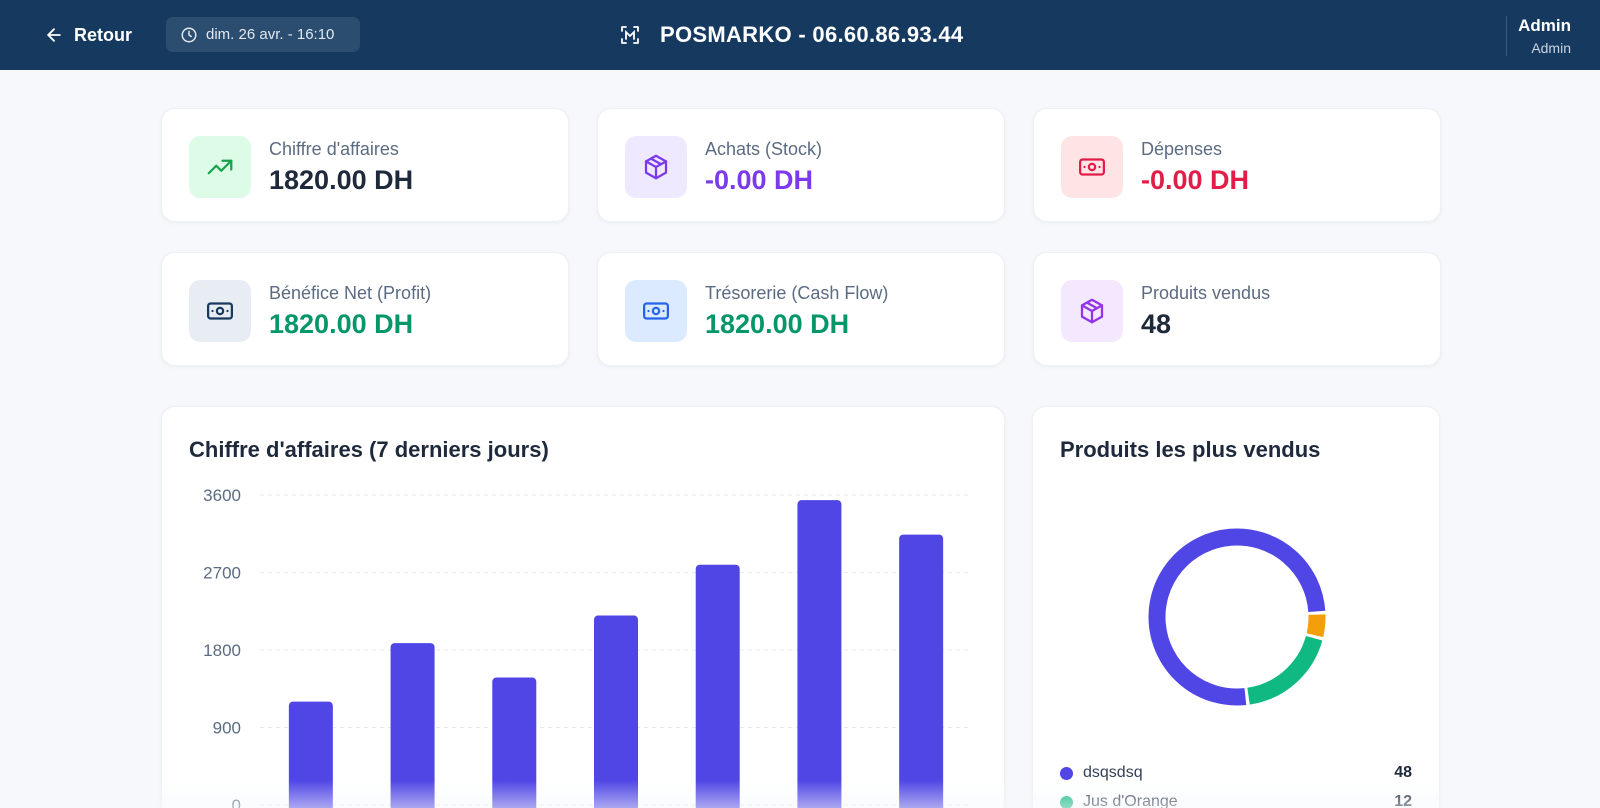 This screenshot has height=808, width=1600. What do you see at coordinates (1236, 773) in the screenshot?
I see `legend-item-0: dsqsdsq 48` at bounding box center [1236, 773].